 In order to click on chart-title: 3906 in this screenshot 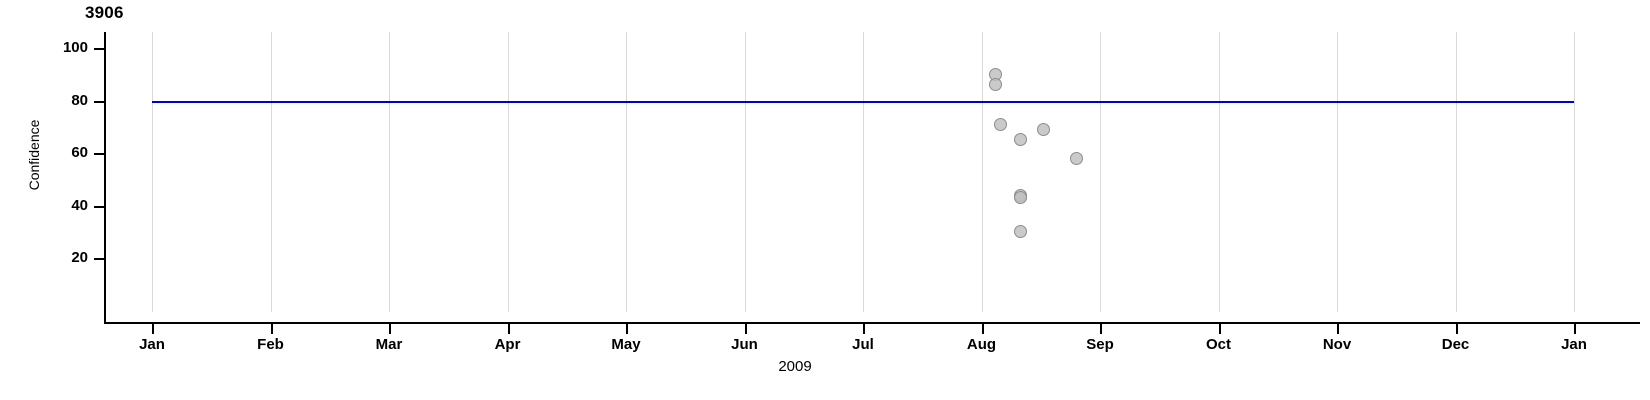, I will do `click(104, 12)`.